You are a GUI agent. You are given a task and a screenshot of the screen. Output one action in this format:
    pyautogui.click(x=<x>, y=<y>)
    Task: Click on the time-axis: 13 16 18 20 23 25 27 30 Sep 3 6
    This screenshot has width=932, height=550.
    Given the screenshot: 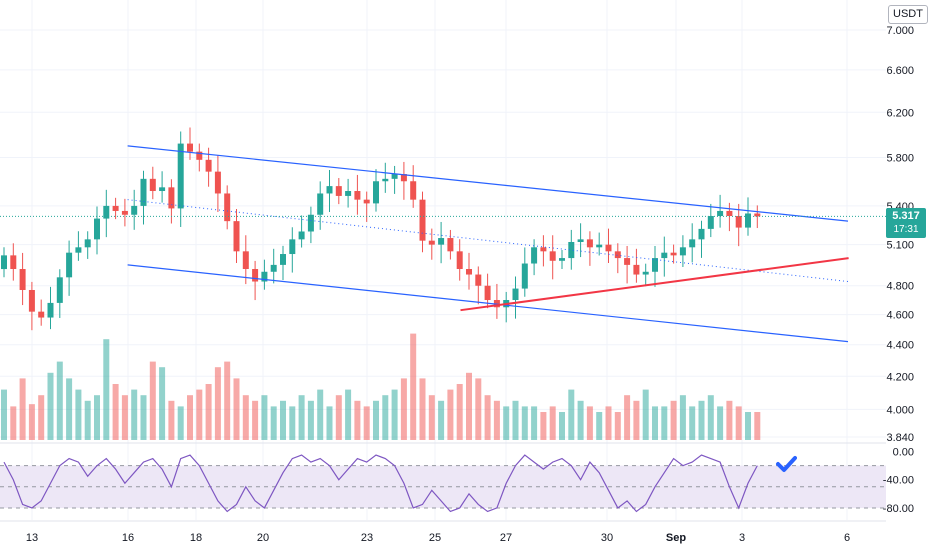 What is the action you would take?
    pyautogui.click(x=438, y=538)
    